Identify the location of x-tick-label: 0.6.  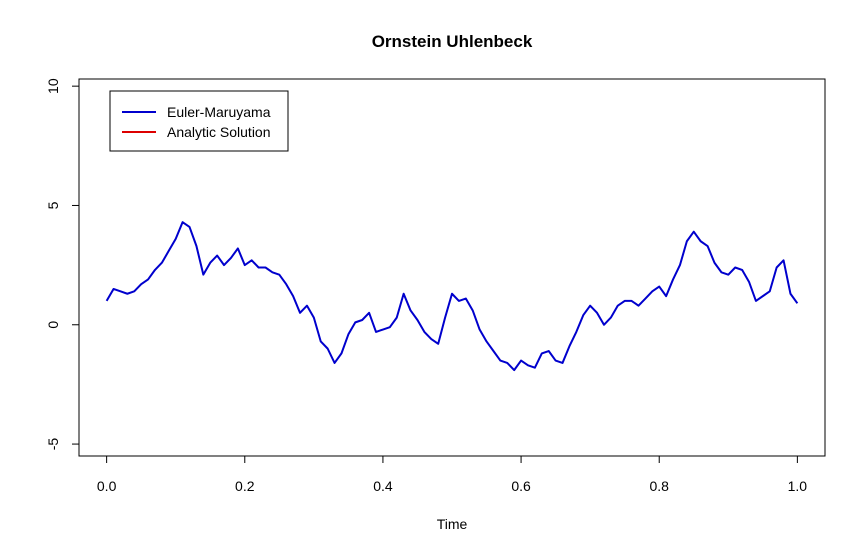
(521, 486).